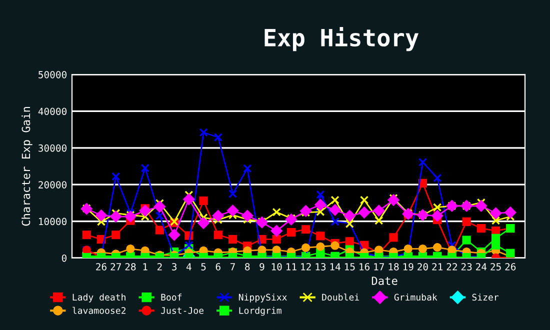 This screenshot has width=550, height=330. What do you see at coordinates (321, 266) in the screenshot?
I see `x-tick-label: 13` at bounding box center [321, 266].